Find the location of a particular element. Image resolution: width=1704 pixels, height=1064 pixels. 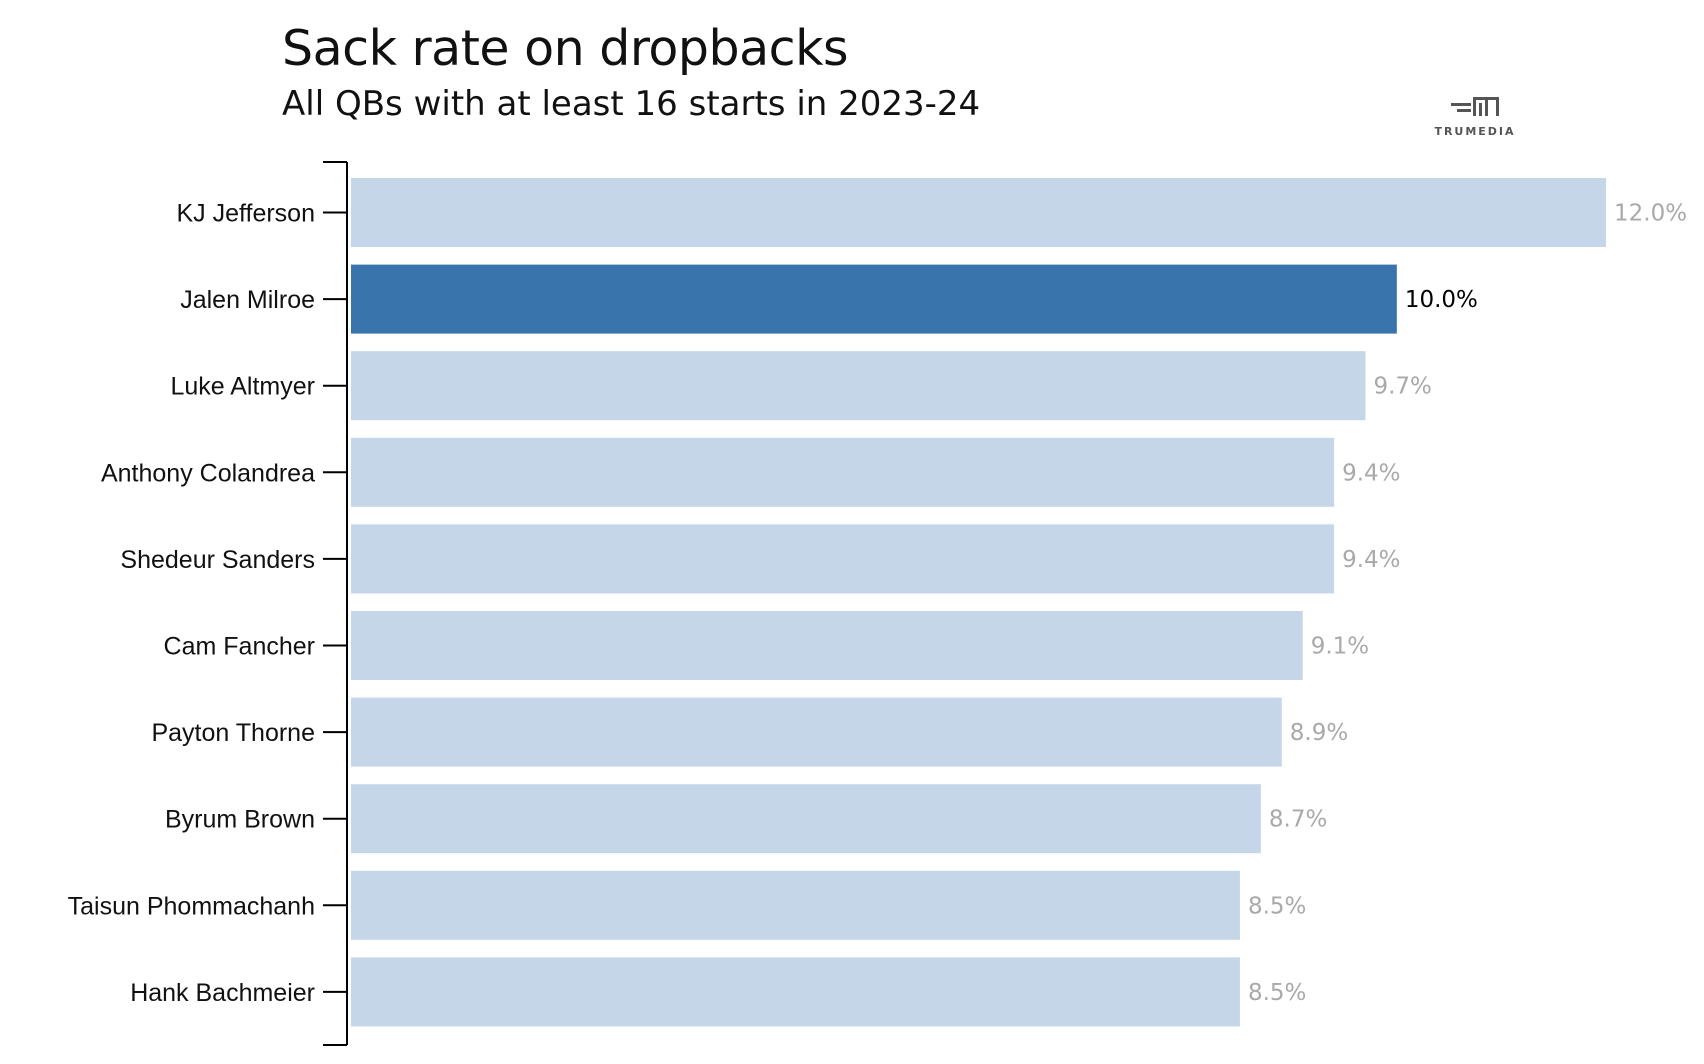

y-tick-label: Shedeur Sanders is located at coordinates (217, 560).